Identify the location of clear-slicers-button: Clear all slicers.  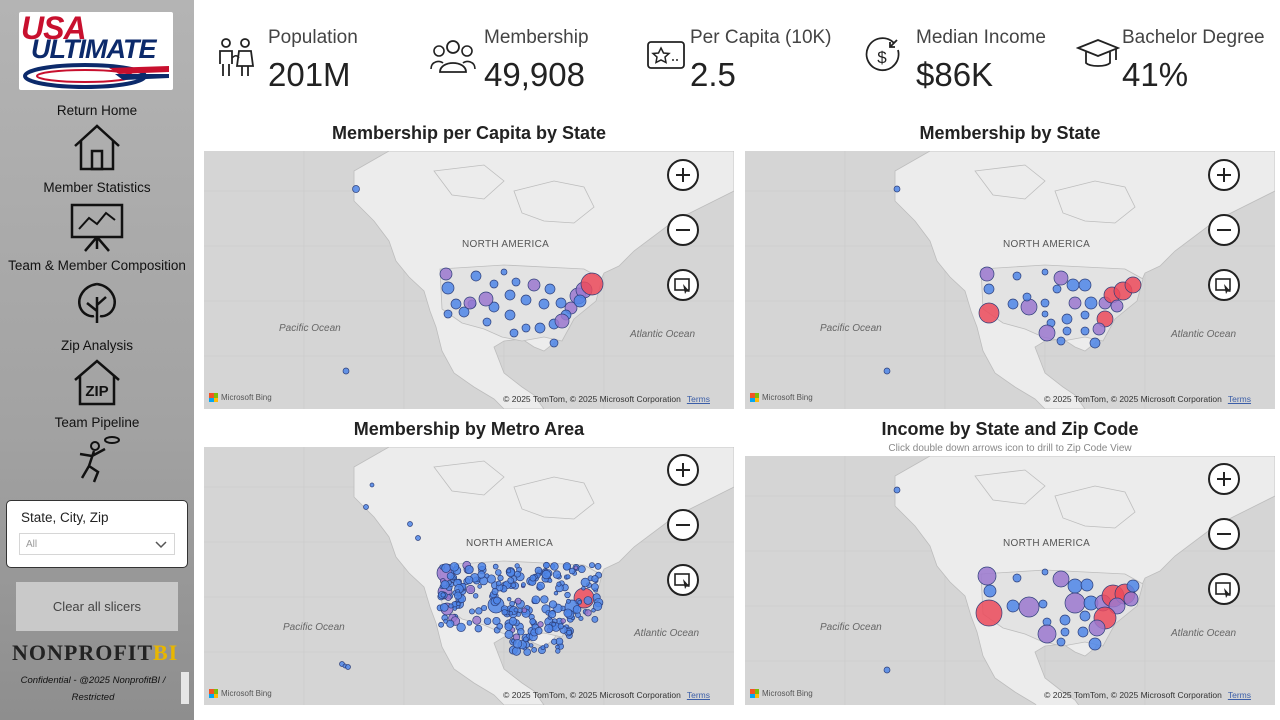
(97, 606).